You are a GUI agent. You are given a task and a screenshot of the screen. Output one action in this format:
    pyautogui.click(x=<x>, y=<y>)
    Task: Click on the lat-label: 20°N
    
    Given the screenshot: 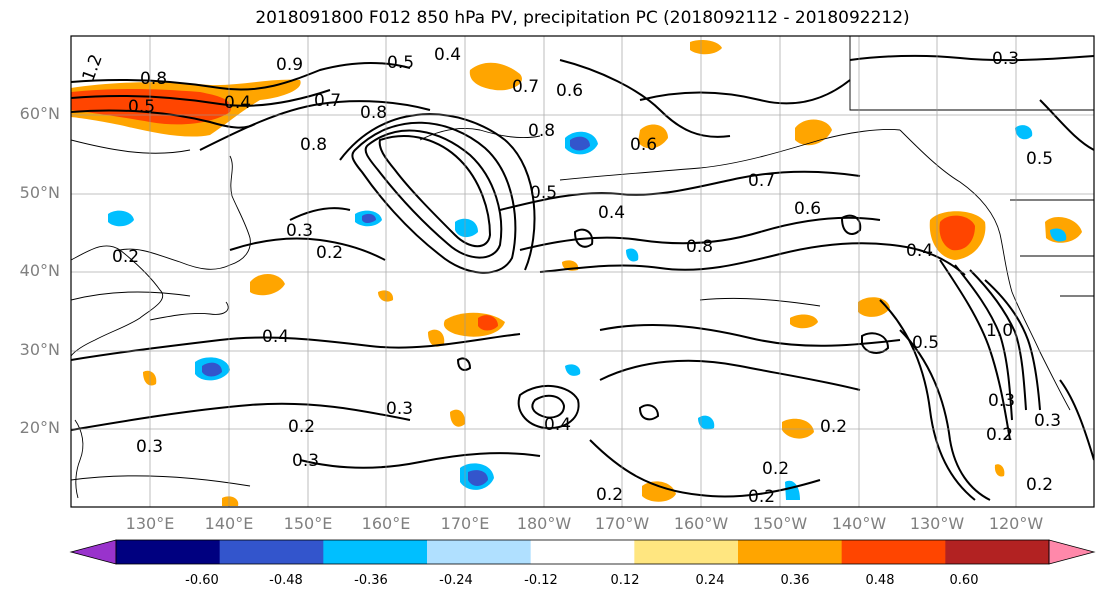 What is the action you would take?
    pyautogui.click(x=39, y=427)
    